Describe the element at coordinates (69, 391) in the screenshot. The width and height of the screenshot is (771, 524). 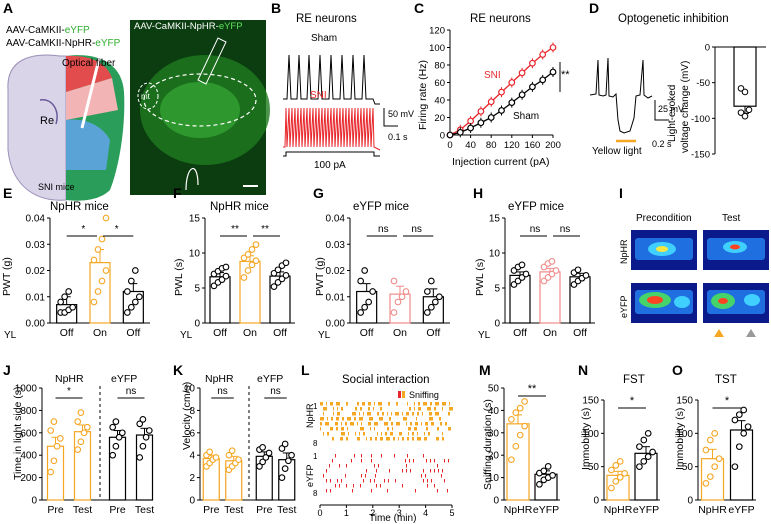
I see `sig-label: *` at that location.